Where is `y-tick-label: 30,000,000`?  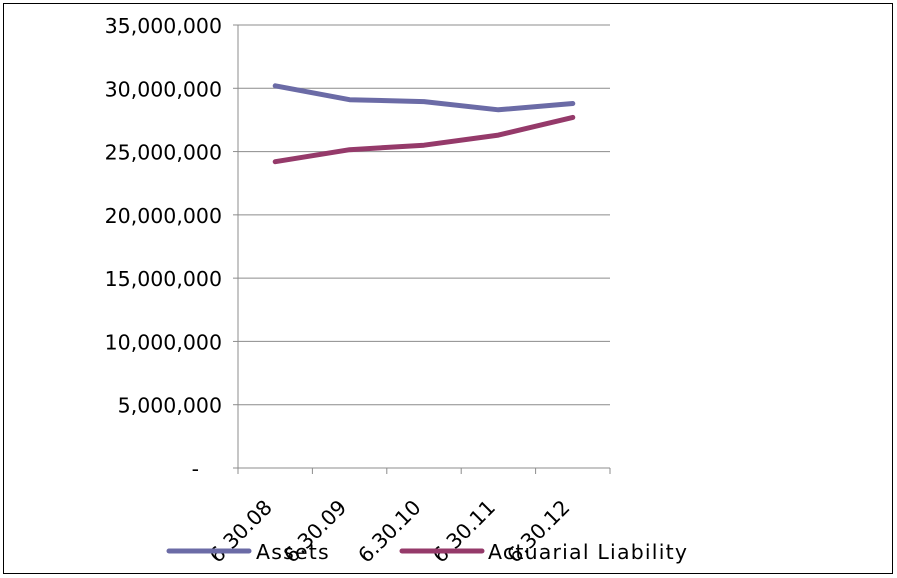
y-tick-label: 30,000,000 is located at coordinates (163, 89).